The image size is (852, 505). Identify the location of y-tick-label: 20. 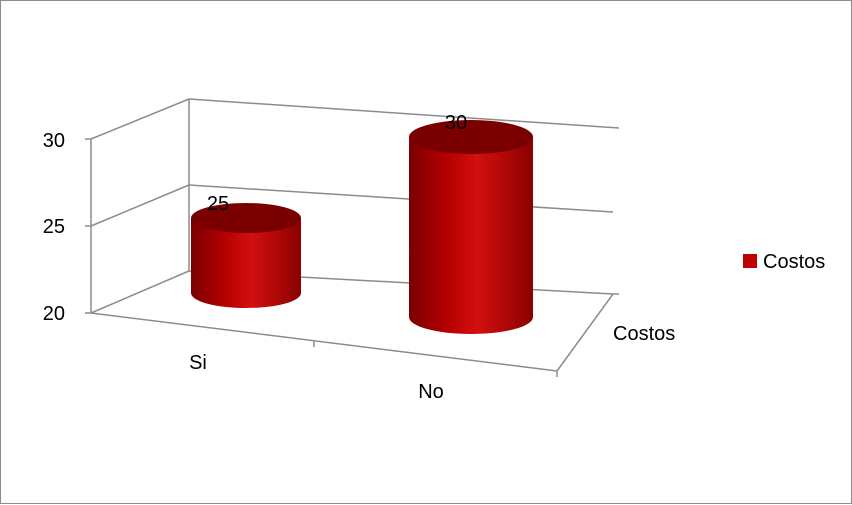
(54, 314).